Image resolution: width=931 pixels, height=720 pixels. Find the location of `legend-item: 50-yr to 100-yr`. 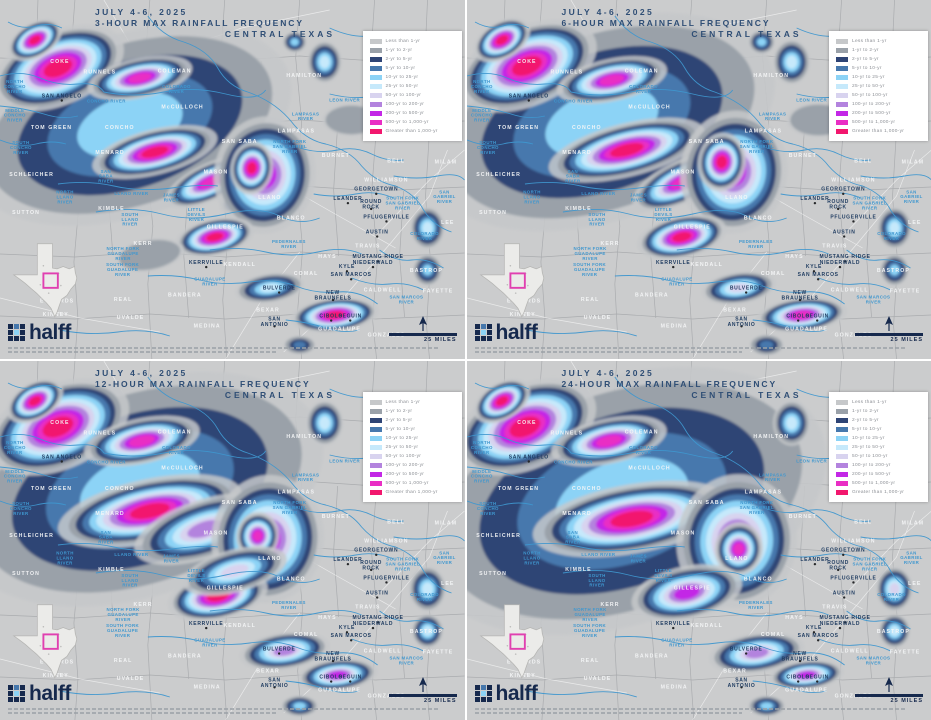

legend-item: 50-yr to 100-yr is located at coordinates (412, 456).